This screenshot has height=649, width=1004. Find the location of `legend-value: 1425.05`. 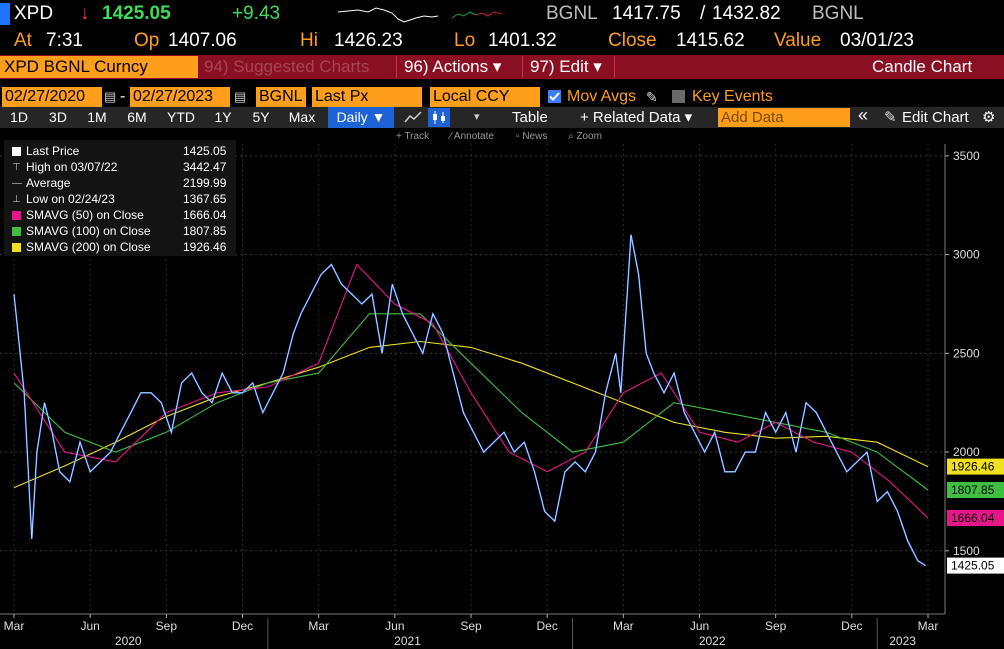

legend-value: 1425.05 is located at coordinates (205, 151).